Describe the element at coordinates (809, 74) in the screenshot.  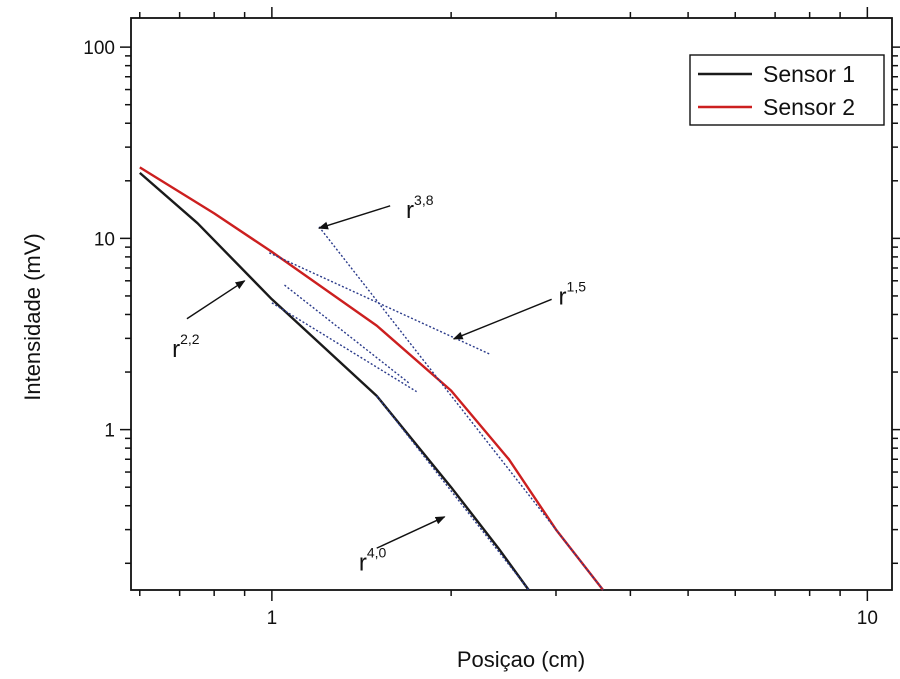
I see `legend-label: Sensor 1` at that location.